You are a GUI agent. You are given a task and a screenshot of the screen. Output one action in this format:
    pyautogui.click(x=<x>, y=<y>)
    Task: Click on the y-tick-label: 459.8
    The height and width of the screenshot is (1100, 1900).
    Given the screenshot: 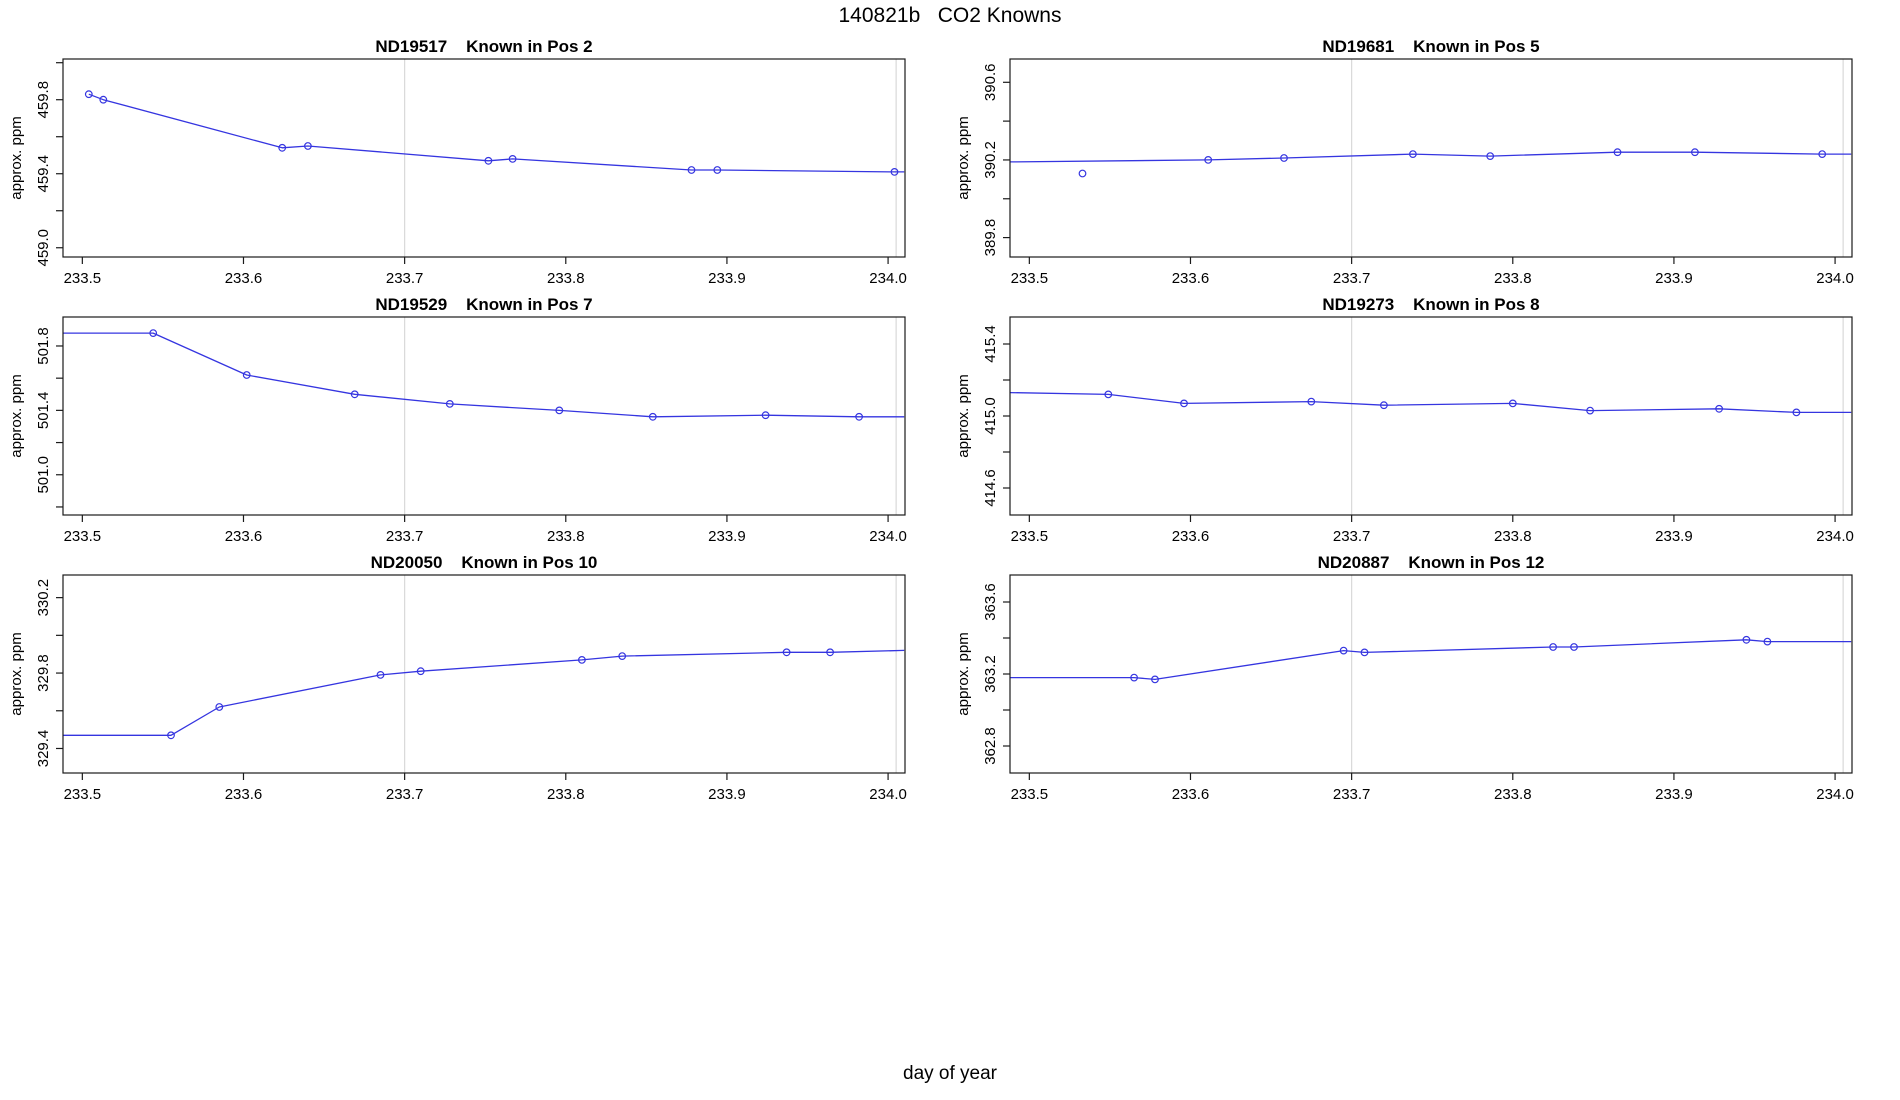 What is the action you would take?
    pyautogui.click(x=43, y=100)
    